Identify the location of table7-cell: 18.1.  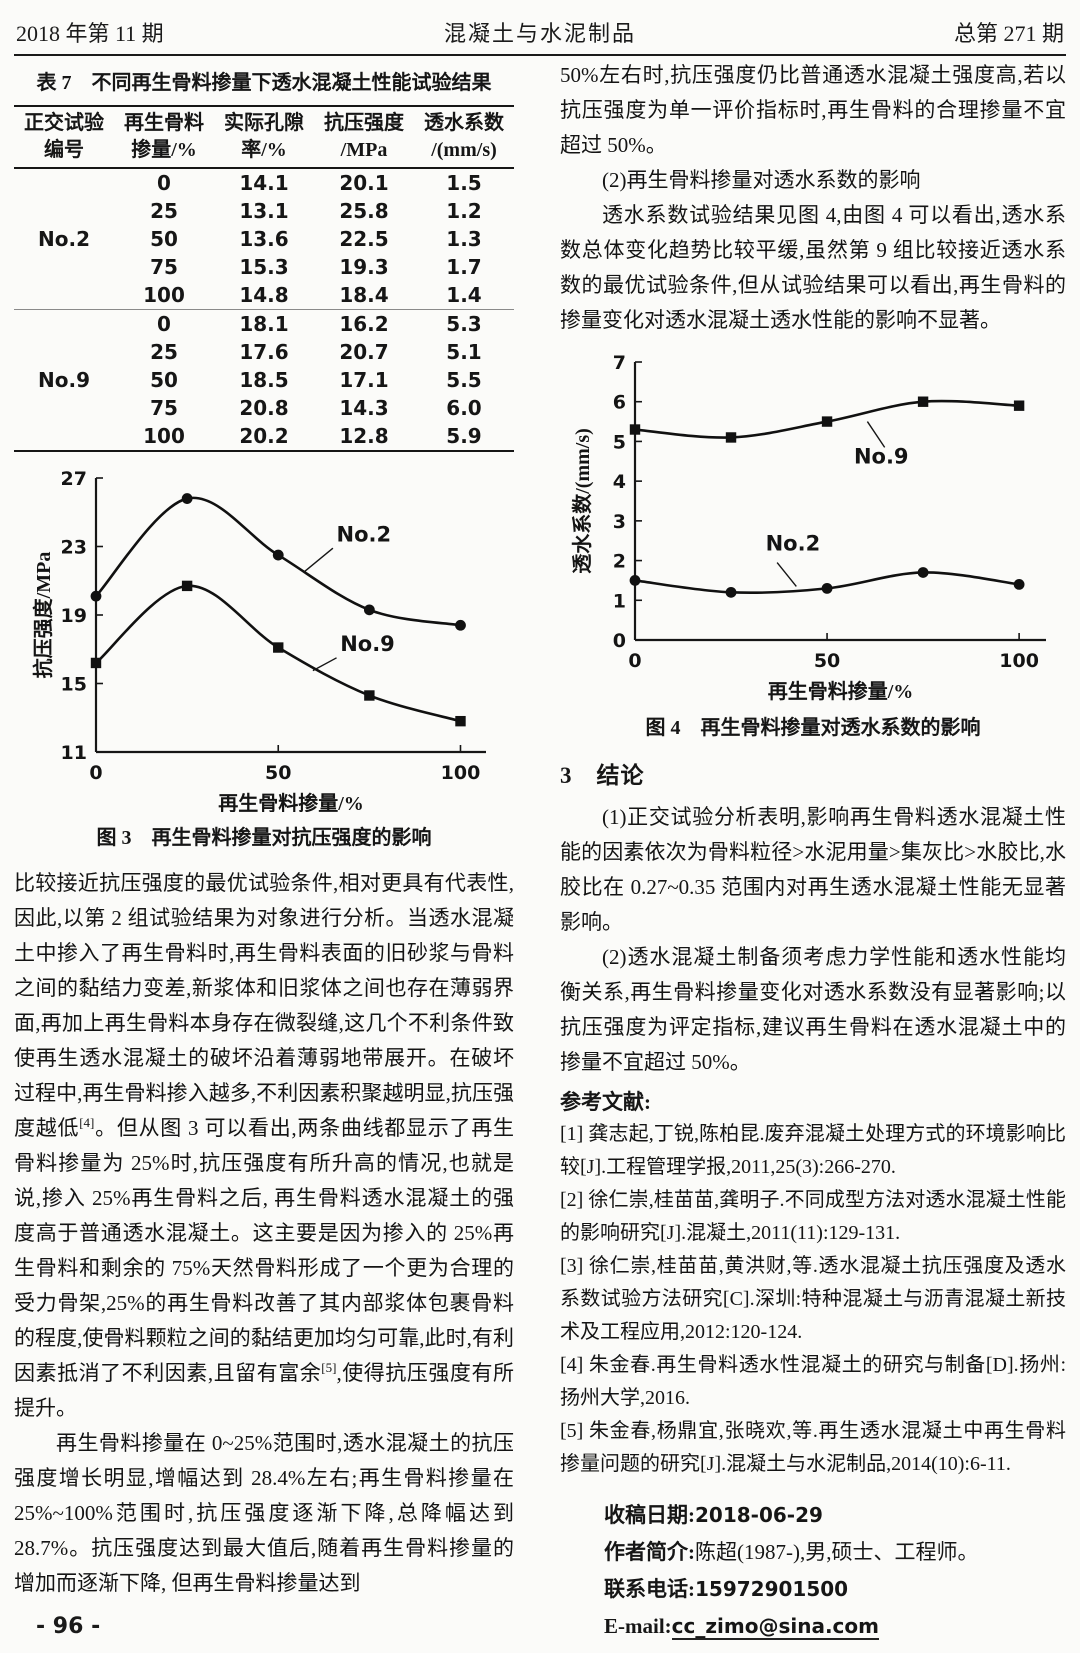
(264, 323).